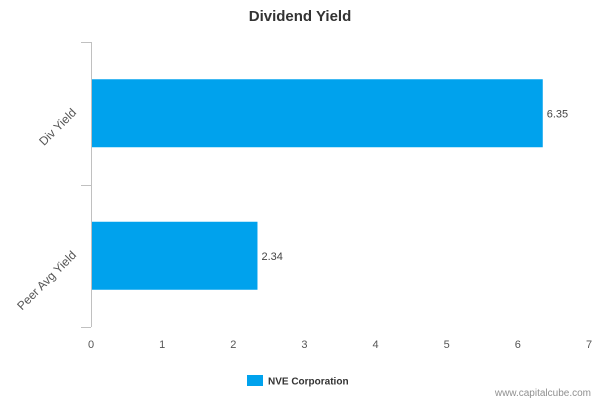 The width and height of the screenshot is (600, 400). I want to click on category-label: Peer Avg Yield, so click(46, 280).